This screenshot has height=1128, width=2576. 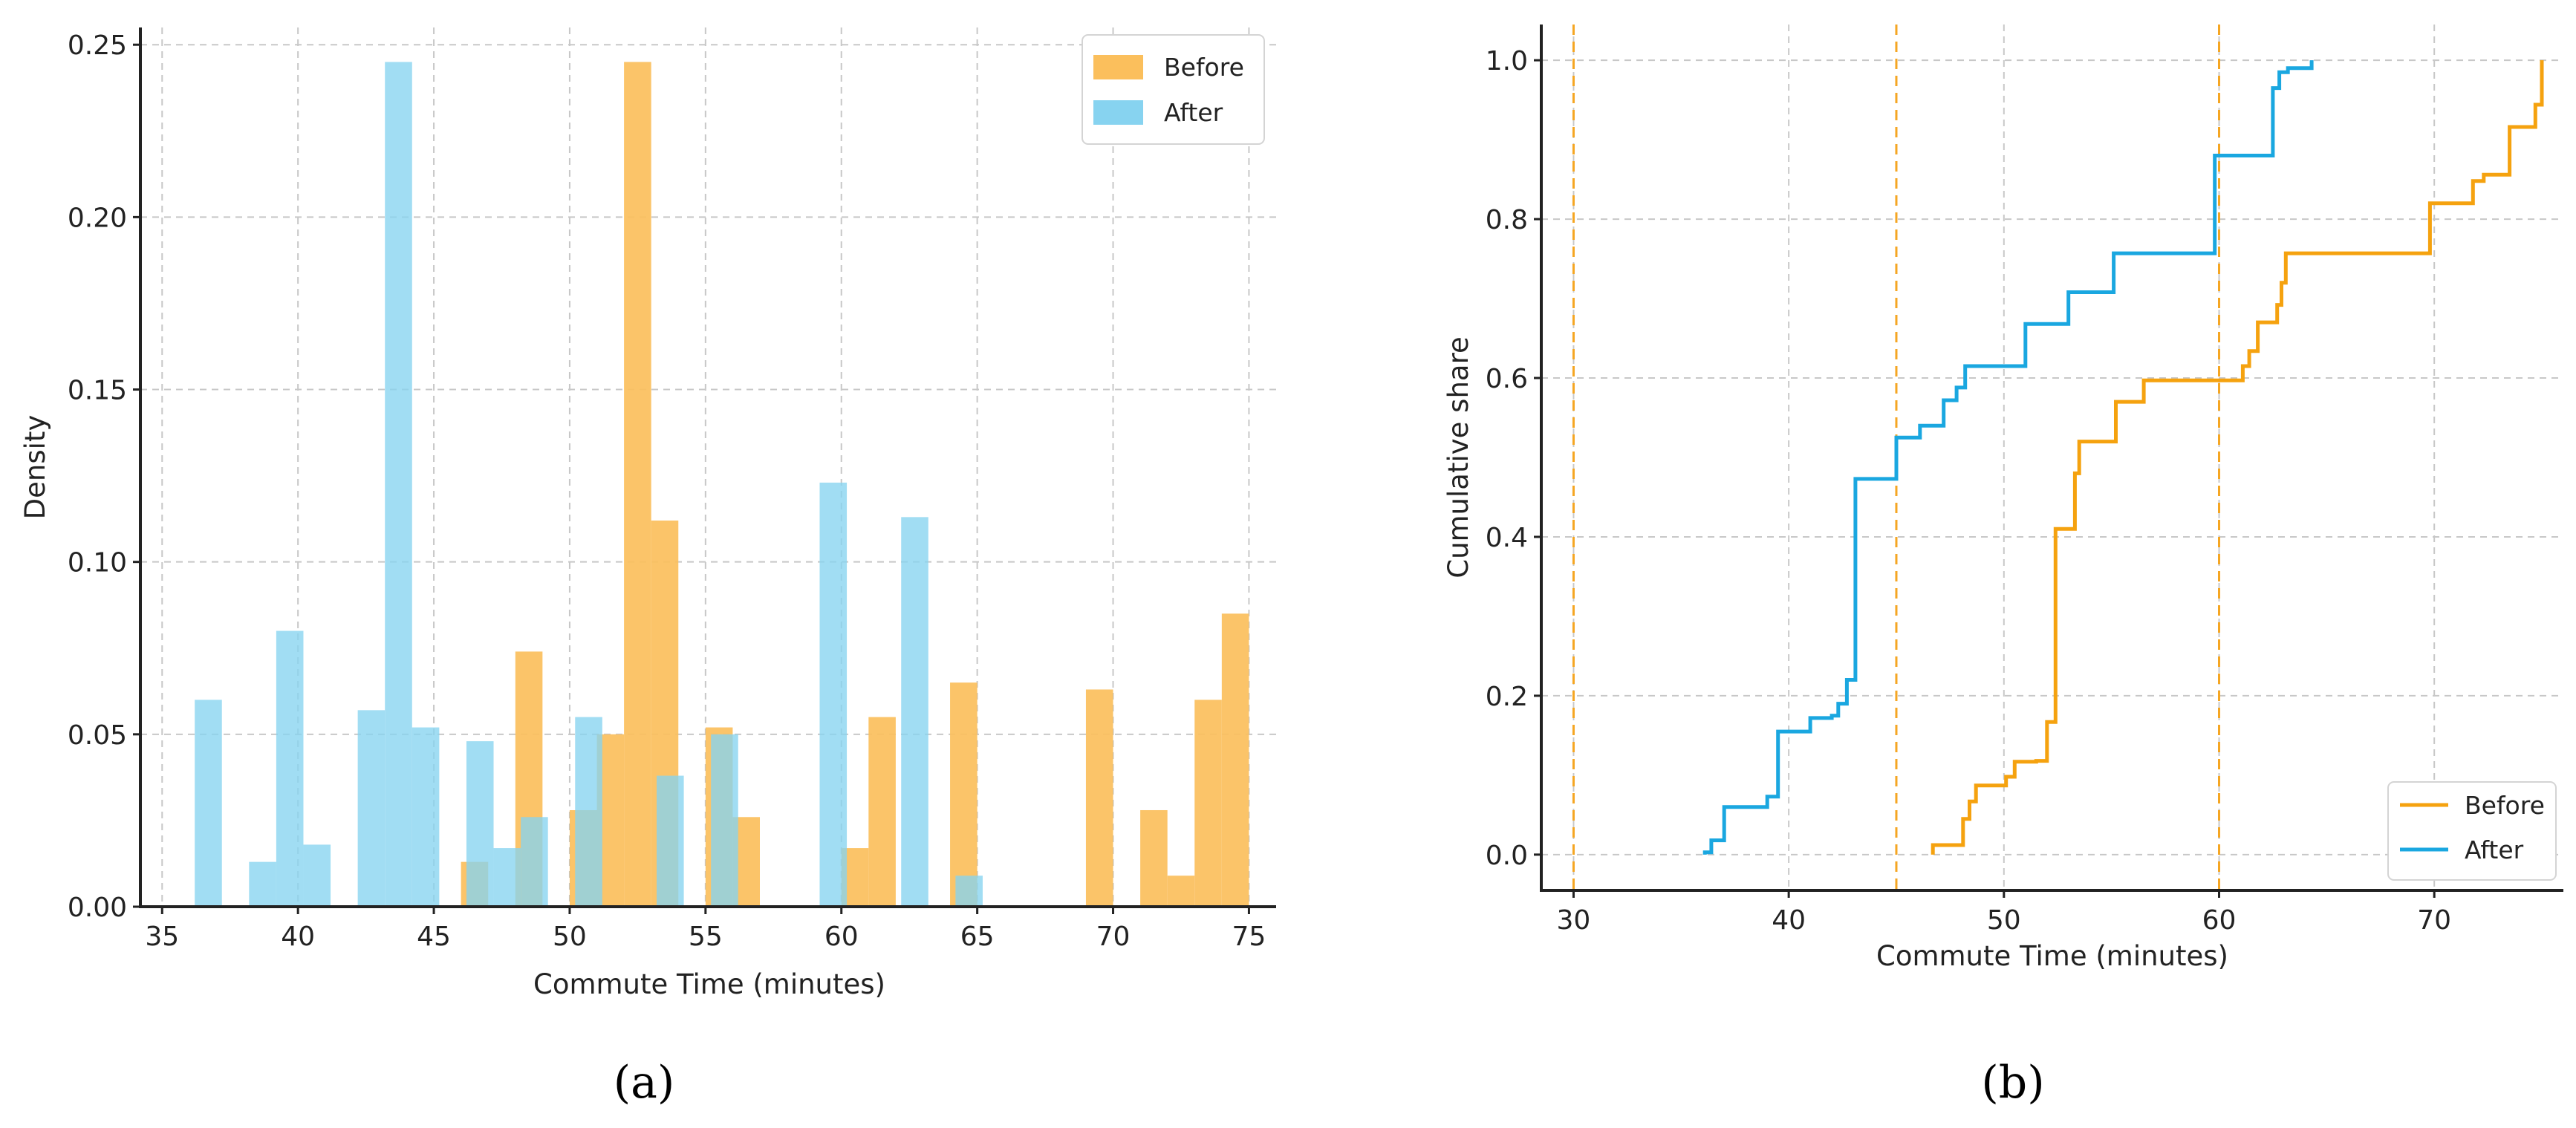 I want to click on panel-b-x-tick-label: 30, so click(x=1574, y=920).